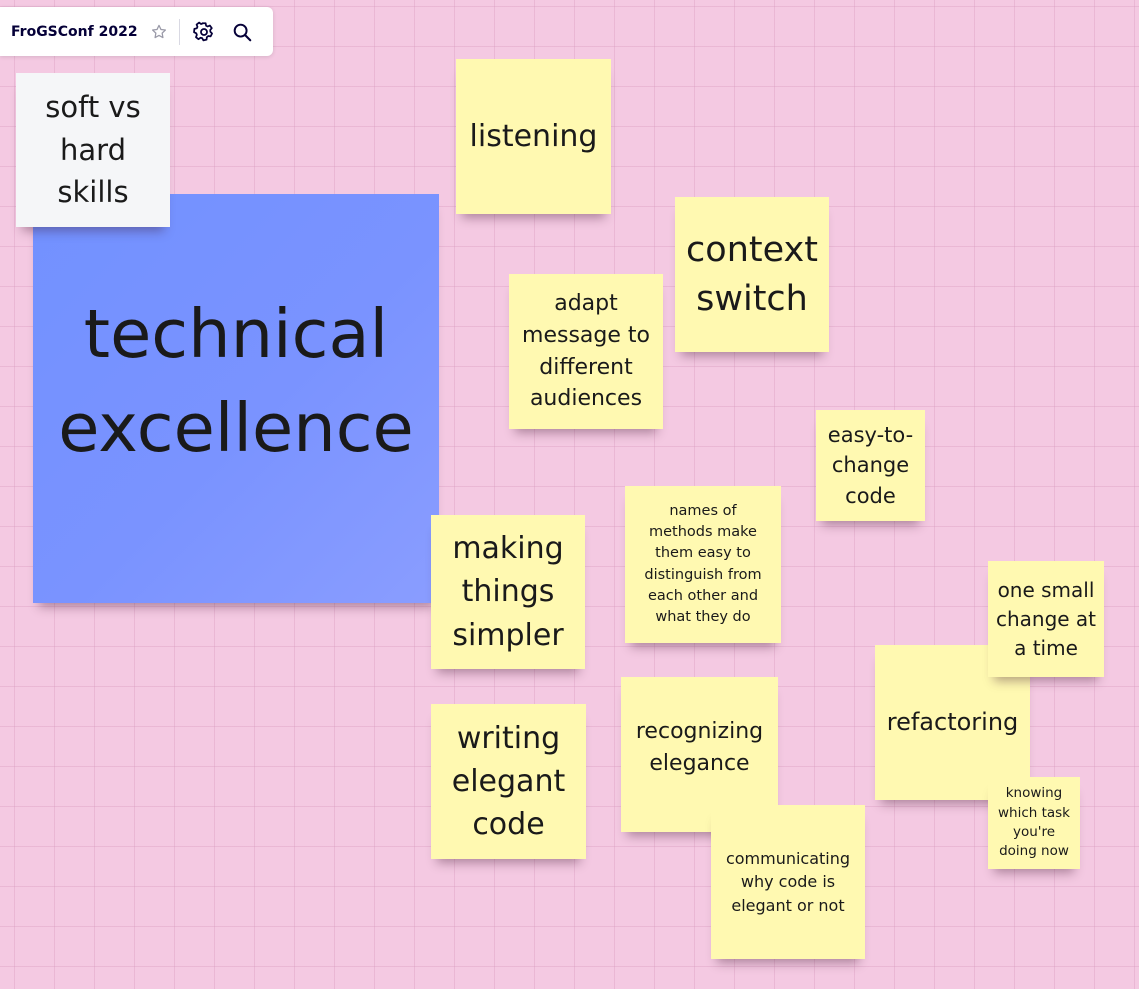 The image size is (1139, 989). I want to click on star-icon, so click(159, 32).